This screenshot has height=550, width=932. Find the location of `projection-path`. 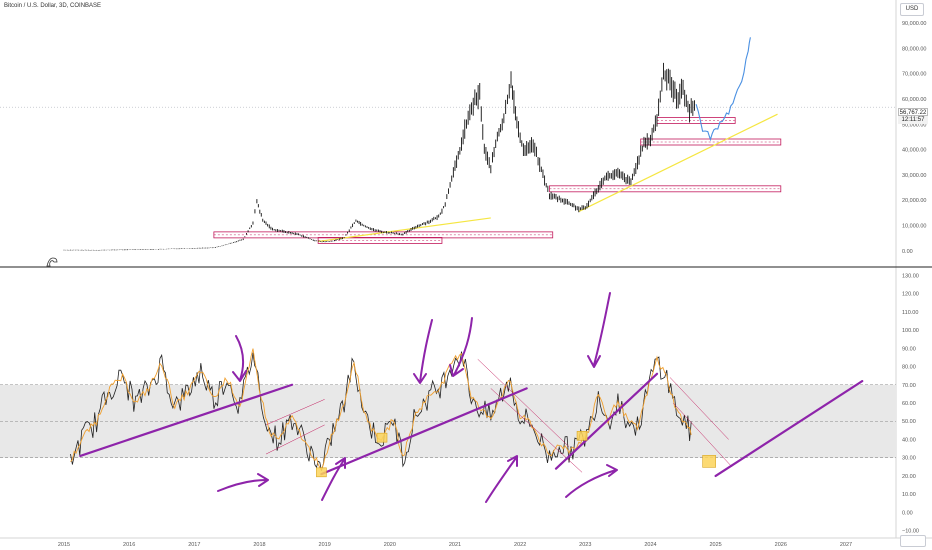

projection-path is located at coordinates (723, 89).